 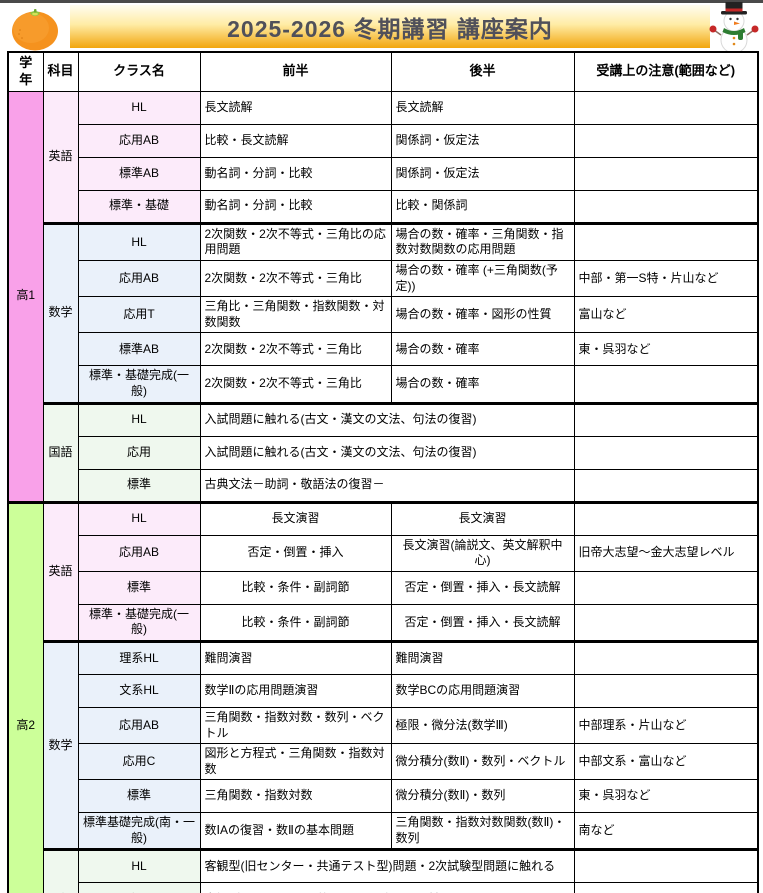 What do you see at coordinates (387, 866) in the screenshot?
I see `first-second-half-cell: 客観型(旧センター・共通テスト型)問題・2次試験型問題に触れる` at bounding box center [387, 866].